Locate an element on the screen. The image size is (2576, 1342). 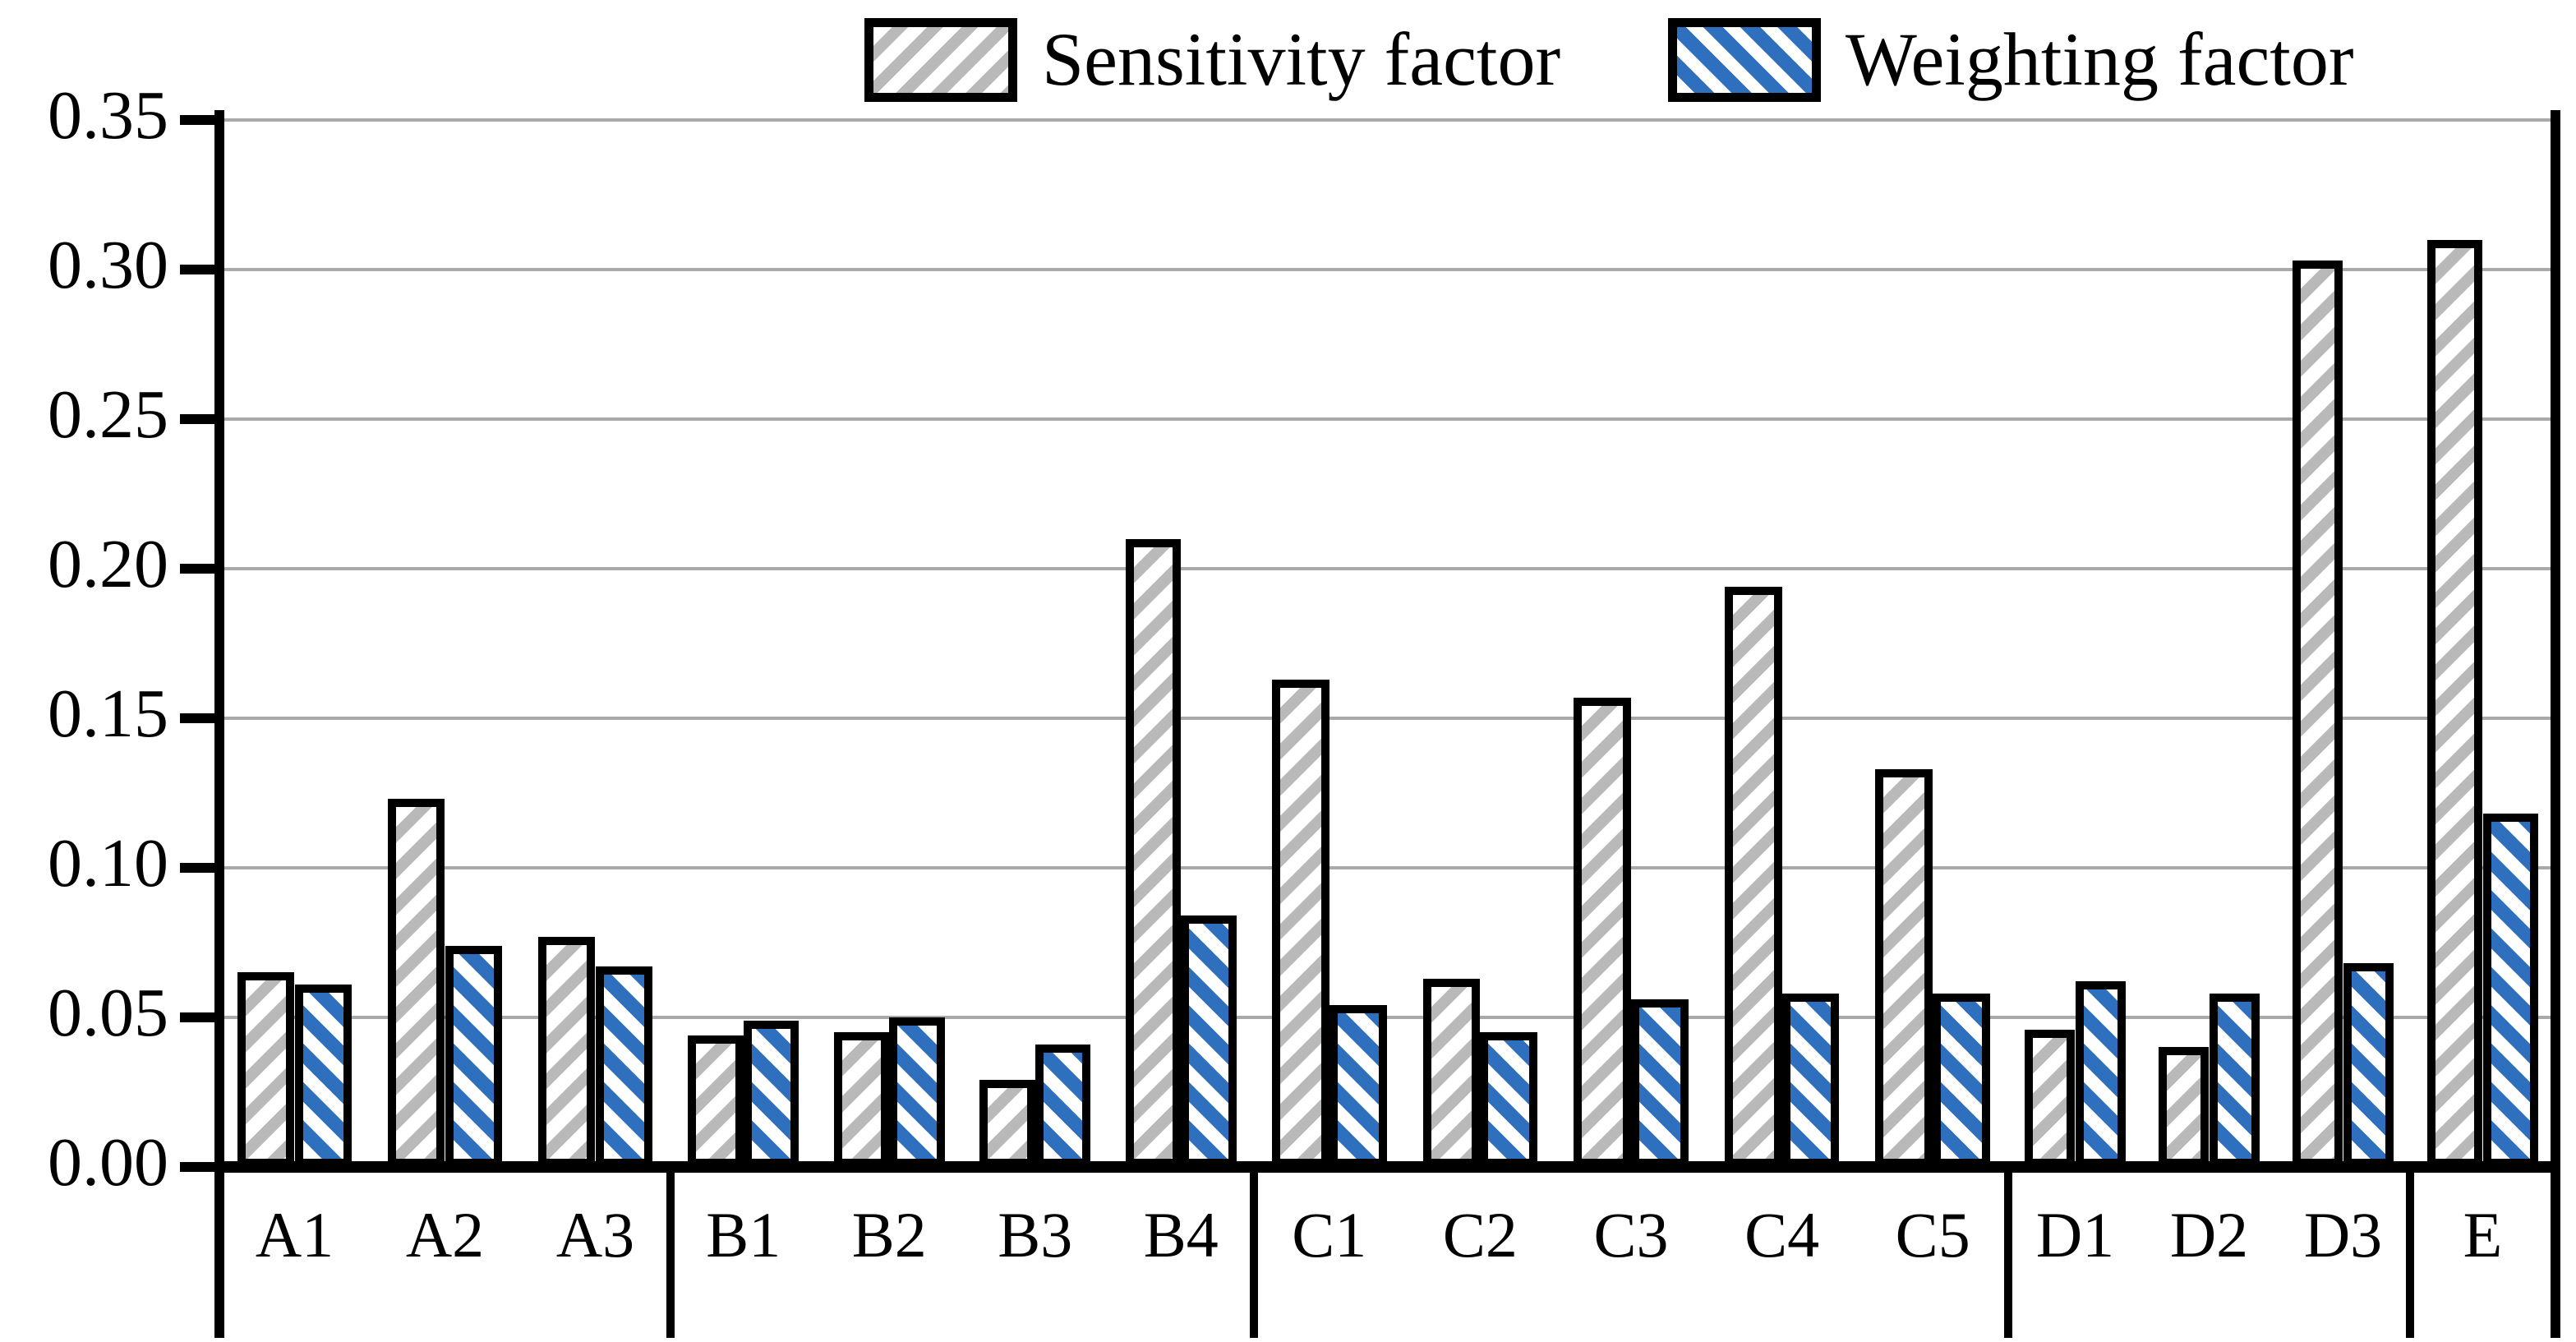
bar-sensitivity-A1 is located at coordinates (266, 1069).